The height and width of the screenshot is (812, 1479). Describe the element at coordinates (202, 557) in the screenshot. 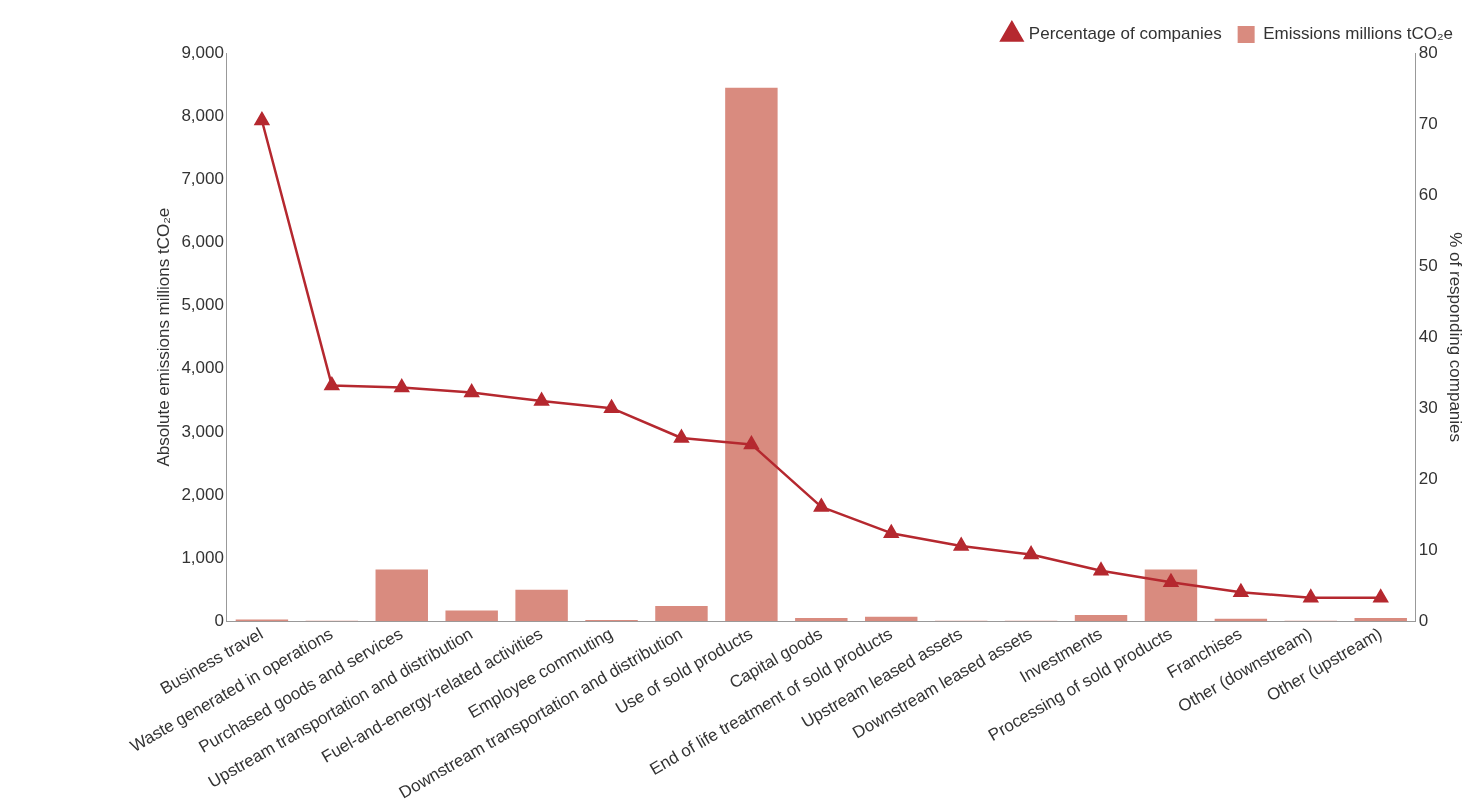

I see `y-tick-label: 1,000` at that location.